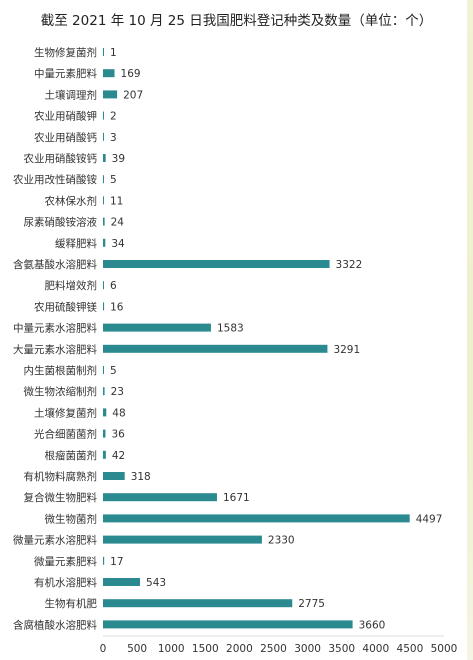 The height and width of the screenshot is (660, 473). What do you see at coordinates (470, 330) in the screenshot?
I see `decorative-accent-strip` at bounding box center [470, 330].